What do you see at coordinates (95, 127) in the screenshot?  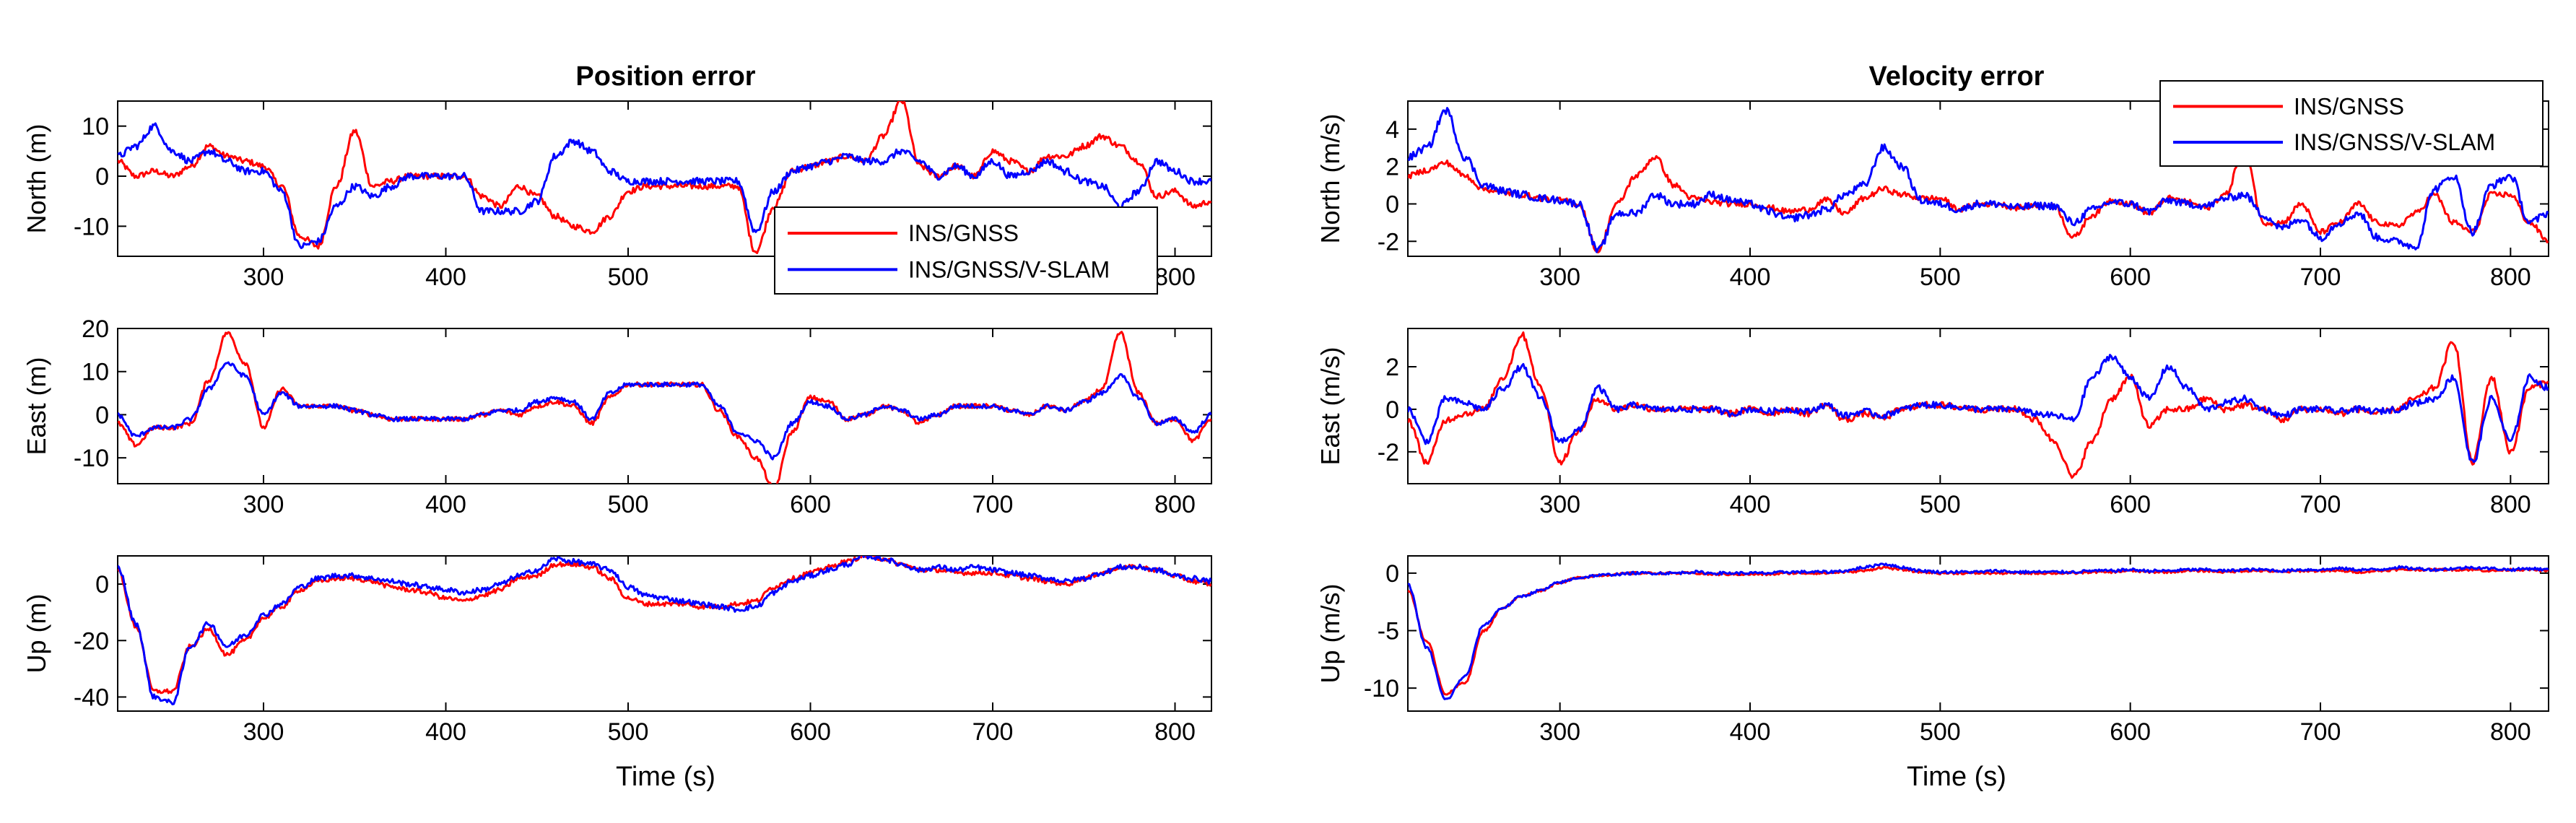 I see `pos-north-ytick-label-2: 10` at bounding box center [95, 127].